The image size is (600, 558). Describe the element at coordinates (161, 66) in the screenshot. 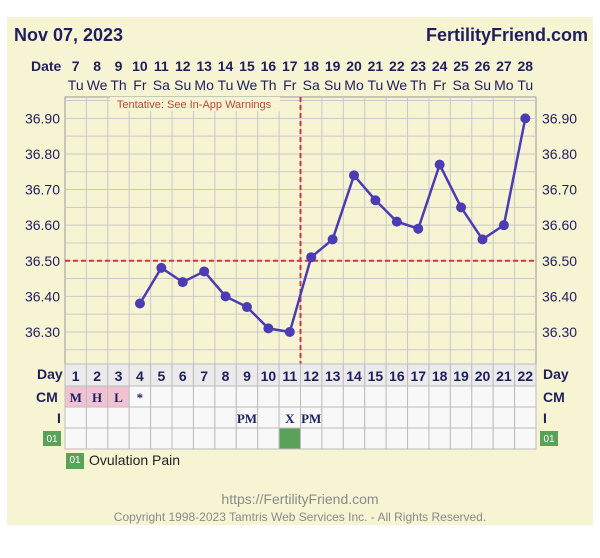

I see `calendar-date-label: 11` at that location.